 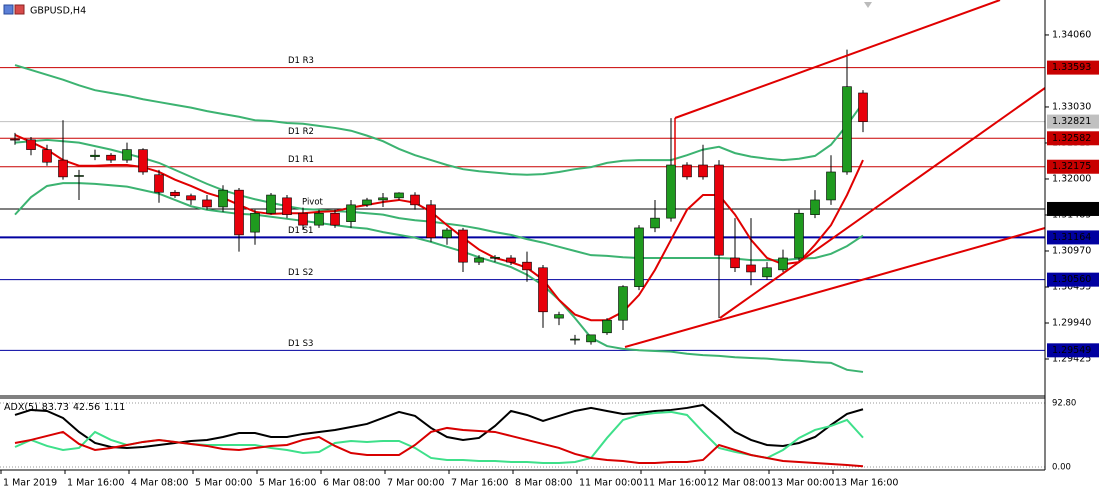 I want to click on level-name: D1 R1, so click(x=301, y=160).